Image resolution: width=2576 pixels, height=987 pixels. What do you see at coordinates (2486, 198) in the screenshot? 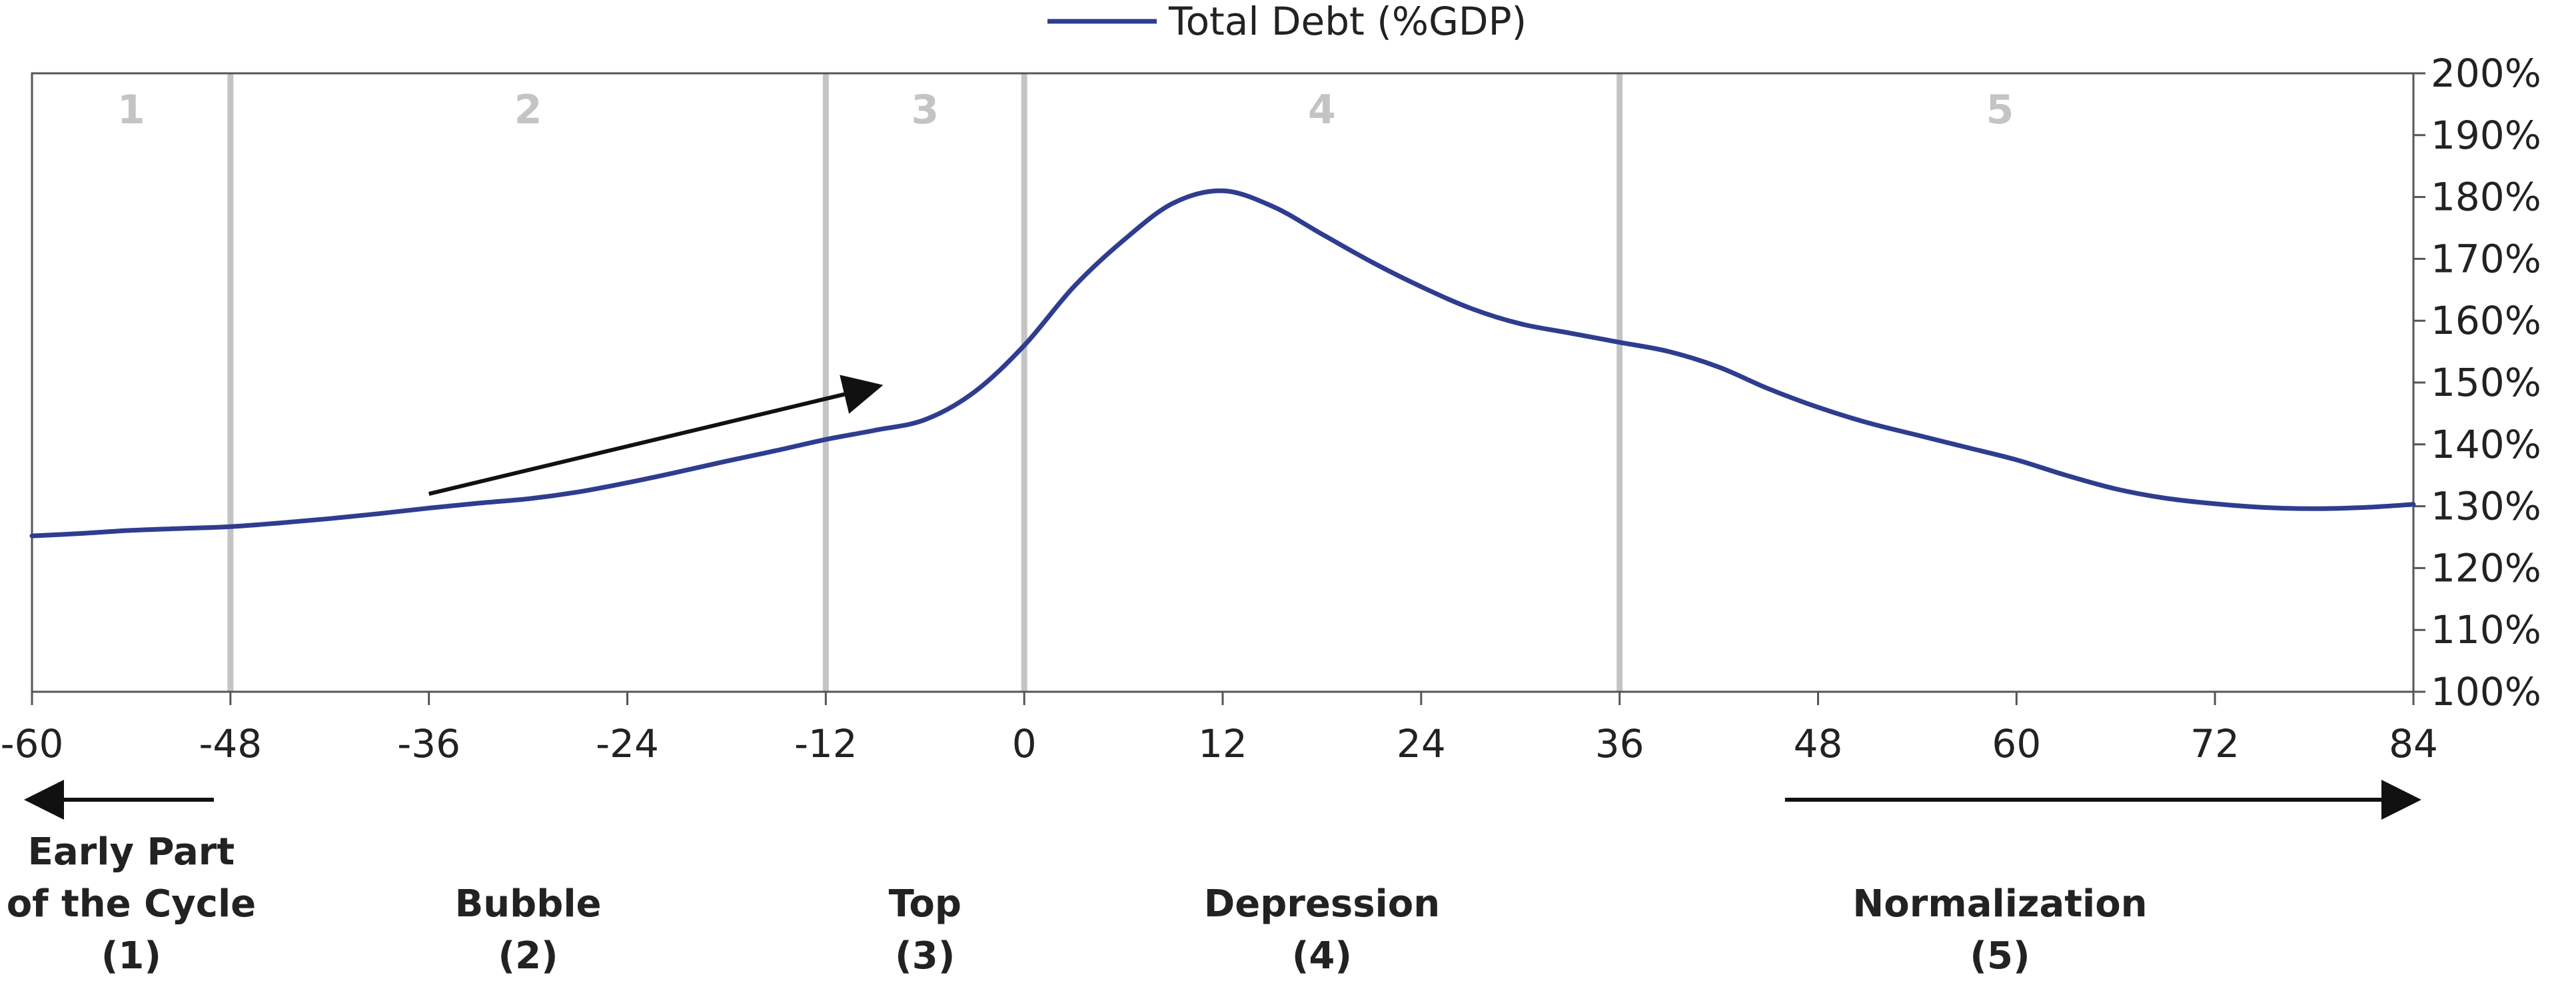
I see `y-tick-label: 180%` at bounding box center [2486, 198].